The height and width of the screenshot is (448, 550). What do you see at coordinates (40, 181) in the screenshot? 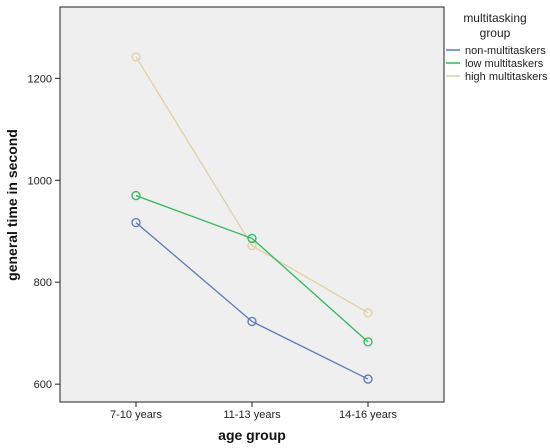
I see `y-tick-label: 1000` at bounding box center [40, 181].